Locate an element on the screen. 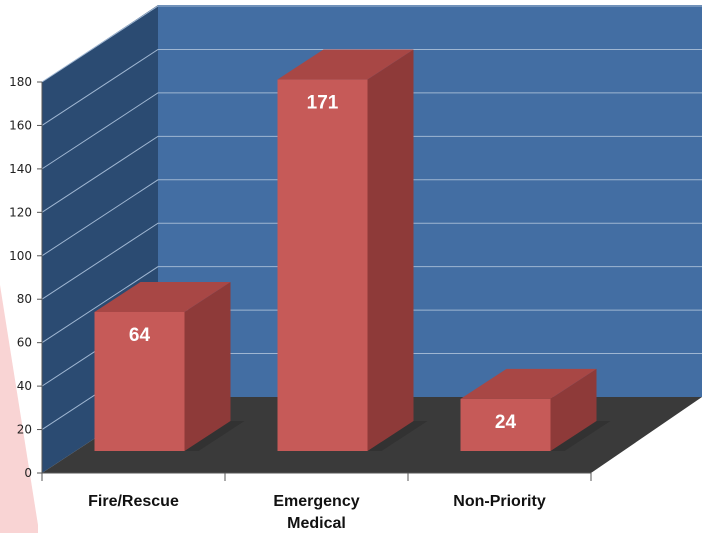 The image size is (702, 533). bar: 24 is located at coordinates (535, 409).